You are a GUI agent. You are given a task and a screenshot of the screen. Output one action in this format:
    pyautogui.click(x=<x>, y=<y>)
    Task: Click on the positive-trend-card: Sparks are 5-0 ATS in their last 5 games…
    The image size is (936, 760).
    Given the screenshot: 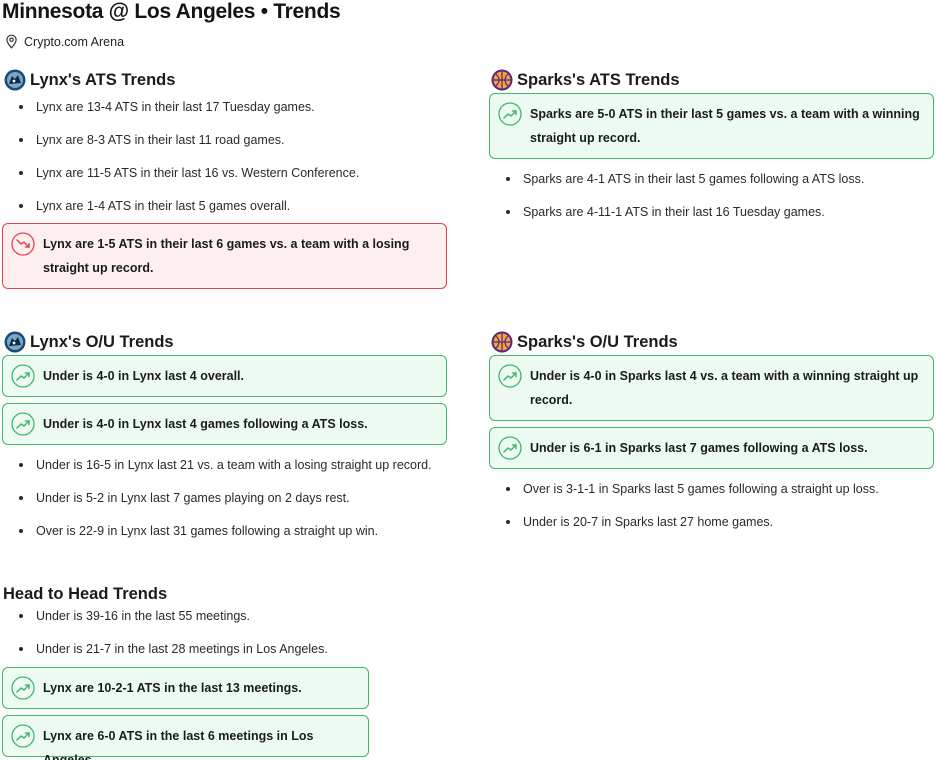 What is the action you would take?
    pyautogui.click(x=711, y=126)
    